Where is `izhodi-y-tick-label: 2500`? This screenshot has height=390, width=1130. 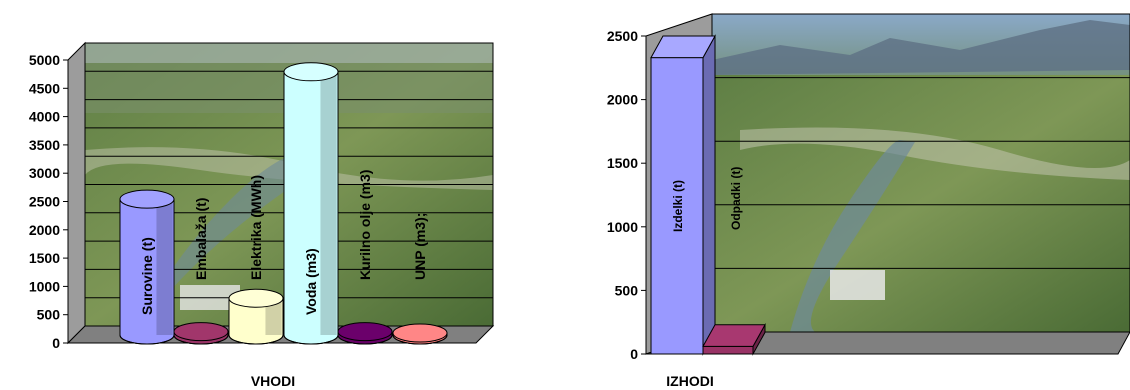
izhodi-y-tick-label: 2500 is located at coordinates (622, 36).